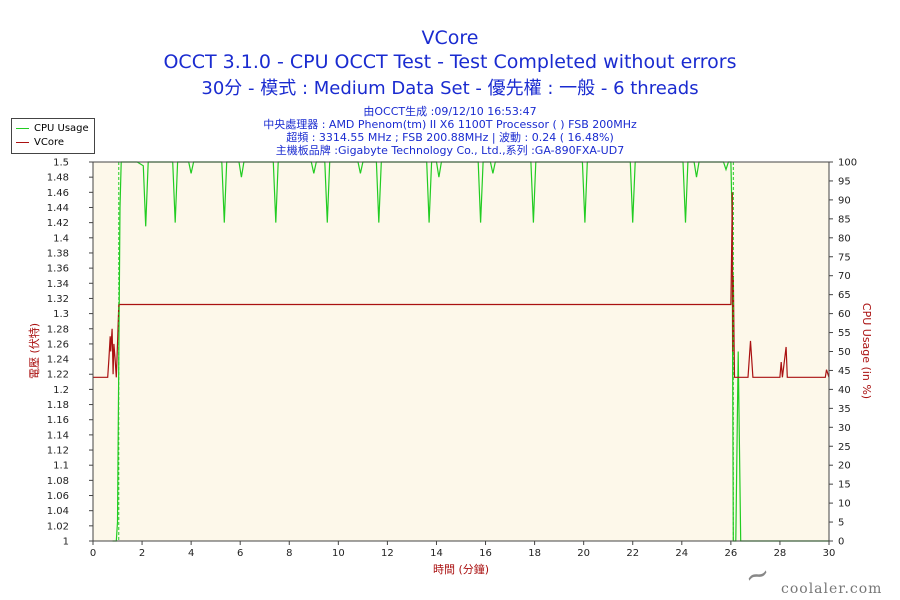 The height and width of the screenshot is (600, 900). I want to click on y-left-tick-label: 1.18, so click(58, 405).